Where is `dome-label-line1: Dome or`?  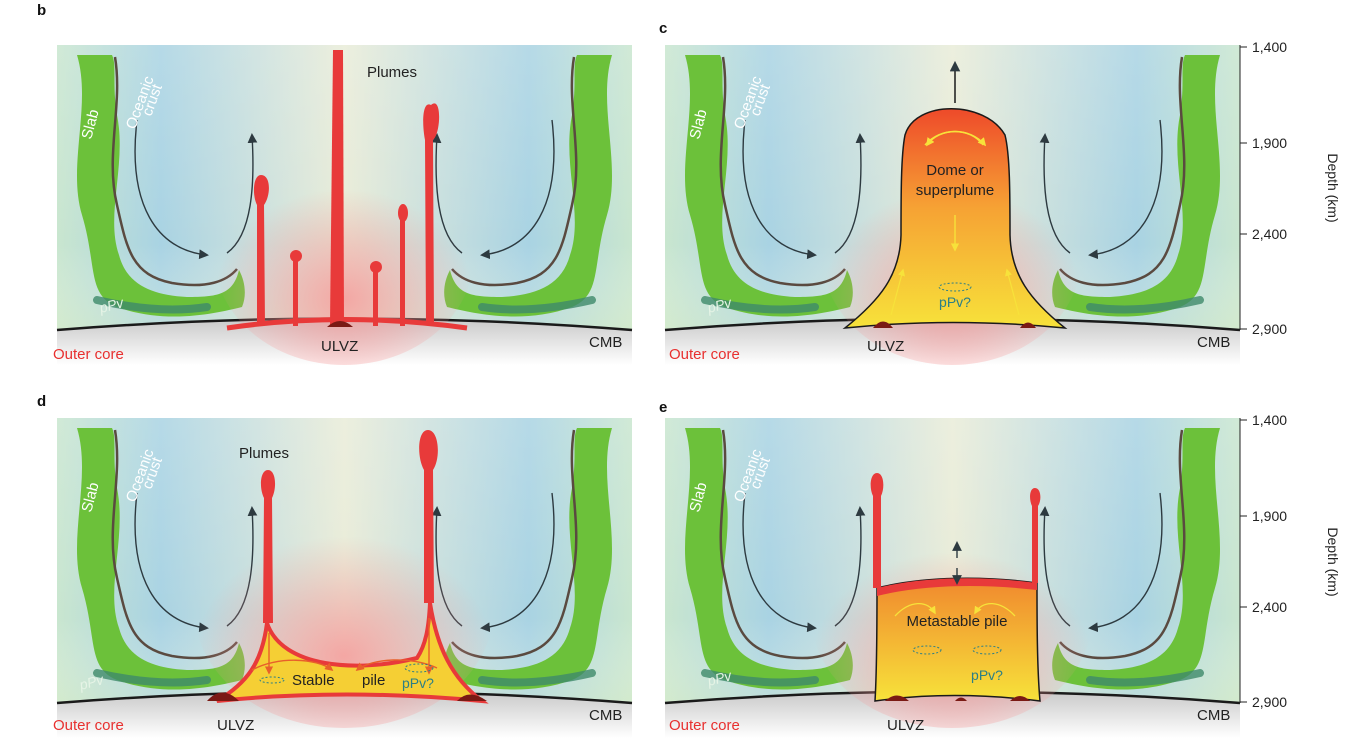
dome-label-line1: Dome or is located at coordinates (955, 170).